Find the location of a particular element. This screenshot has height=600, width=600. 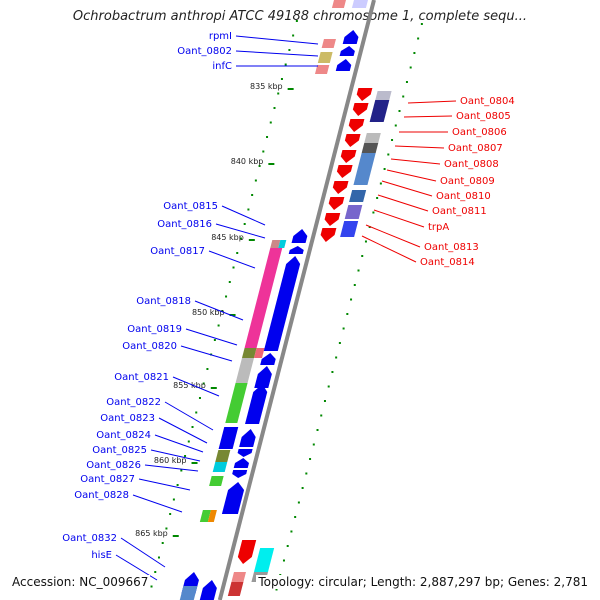

accession-text: Accession: NC_009667 is located at coordinates (80, 582).